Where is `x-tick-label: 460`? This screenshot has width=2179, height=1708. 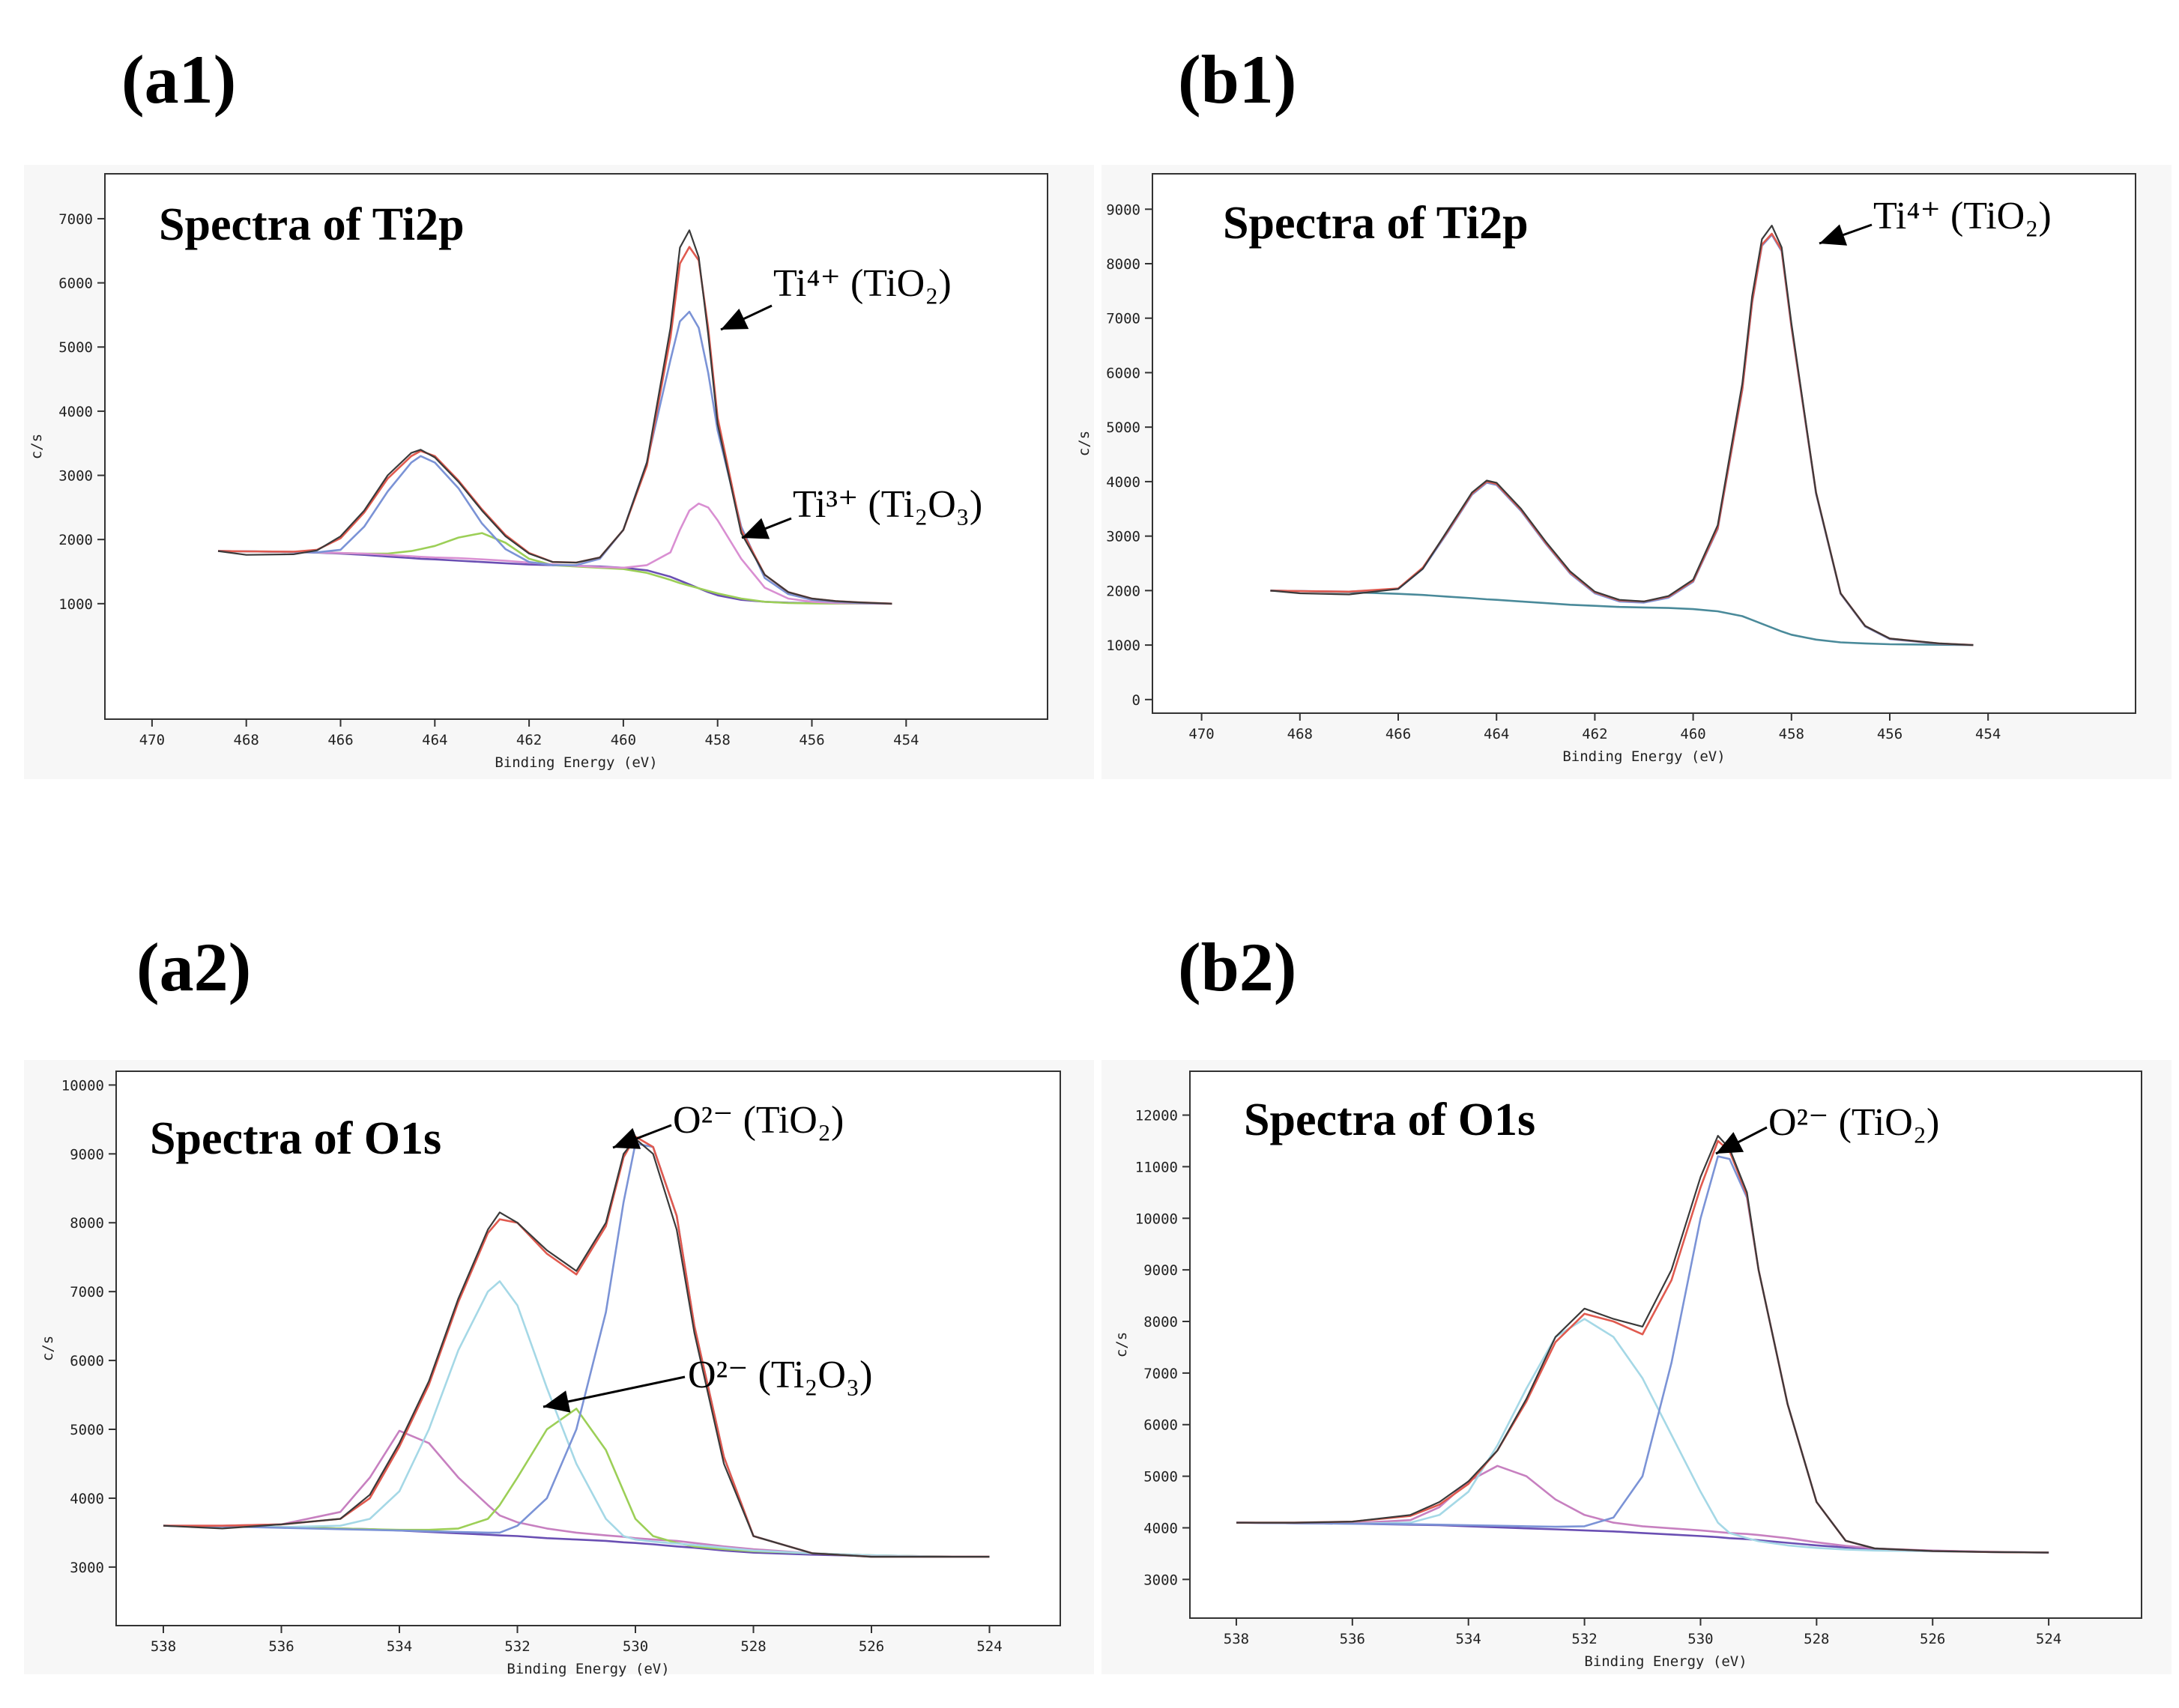
x-tick-label: 460 is located at coordinates (1693, 734).